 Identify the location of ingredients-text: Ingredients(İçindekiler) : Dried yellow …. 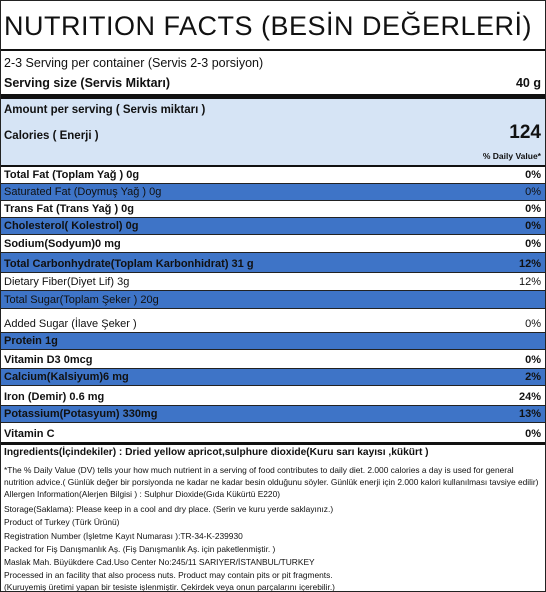
(216, 452).